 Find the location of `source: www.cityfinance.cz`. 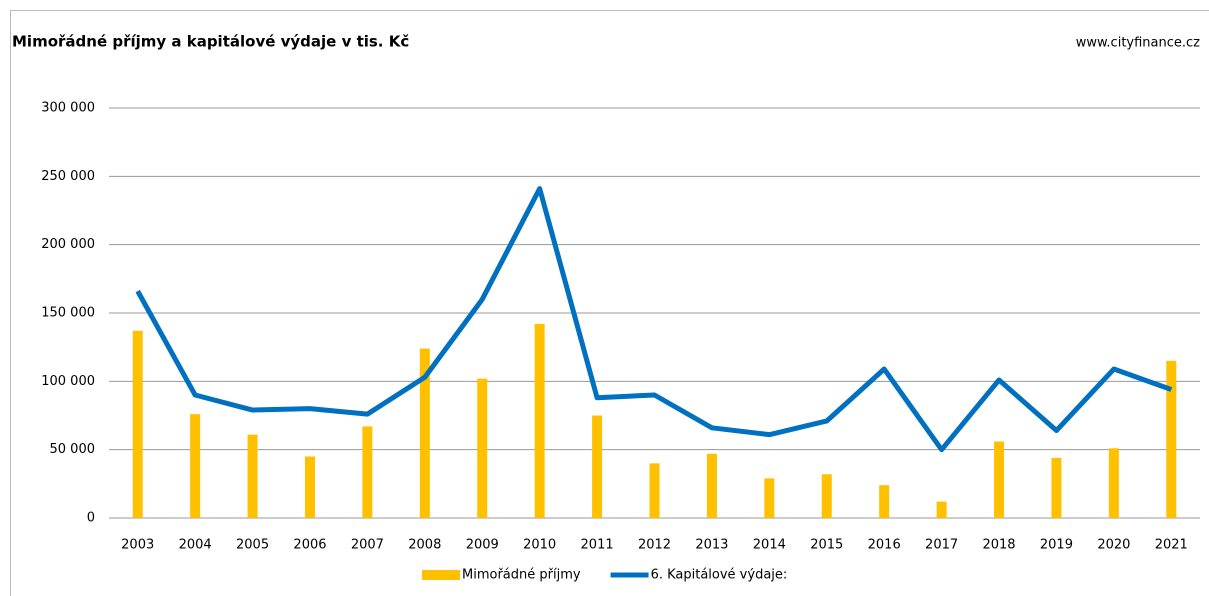

source: www.cityfinance.cz is located at coordinates (1138, 43).